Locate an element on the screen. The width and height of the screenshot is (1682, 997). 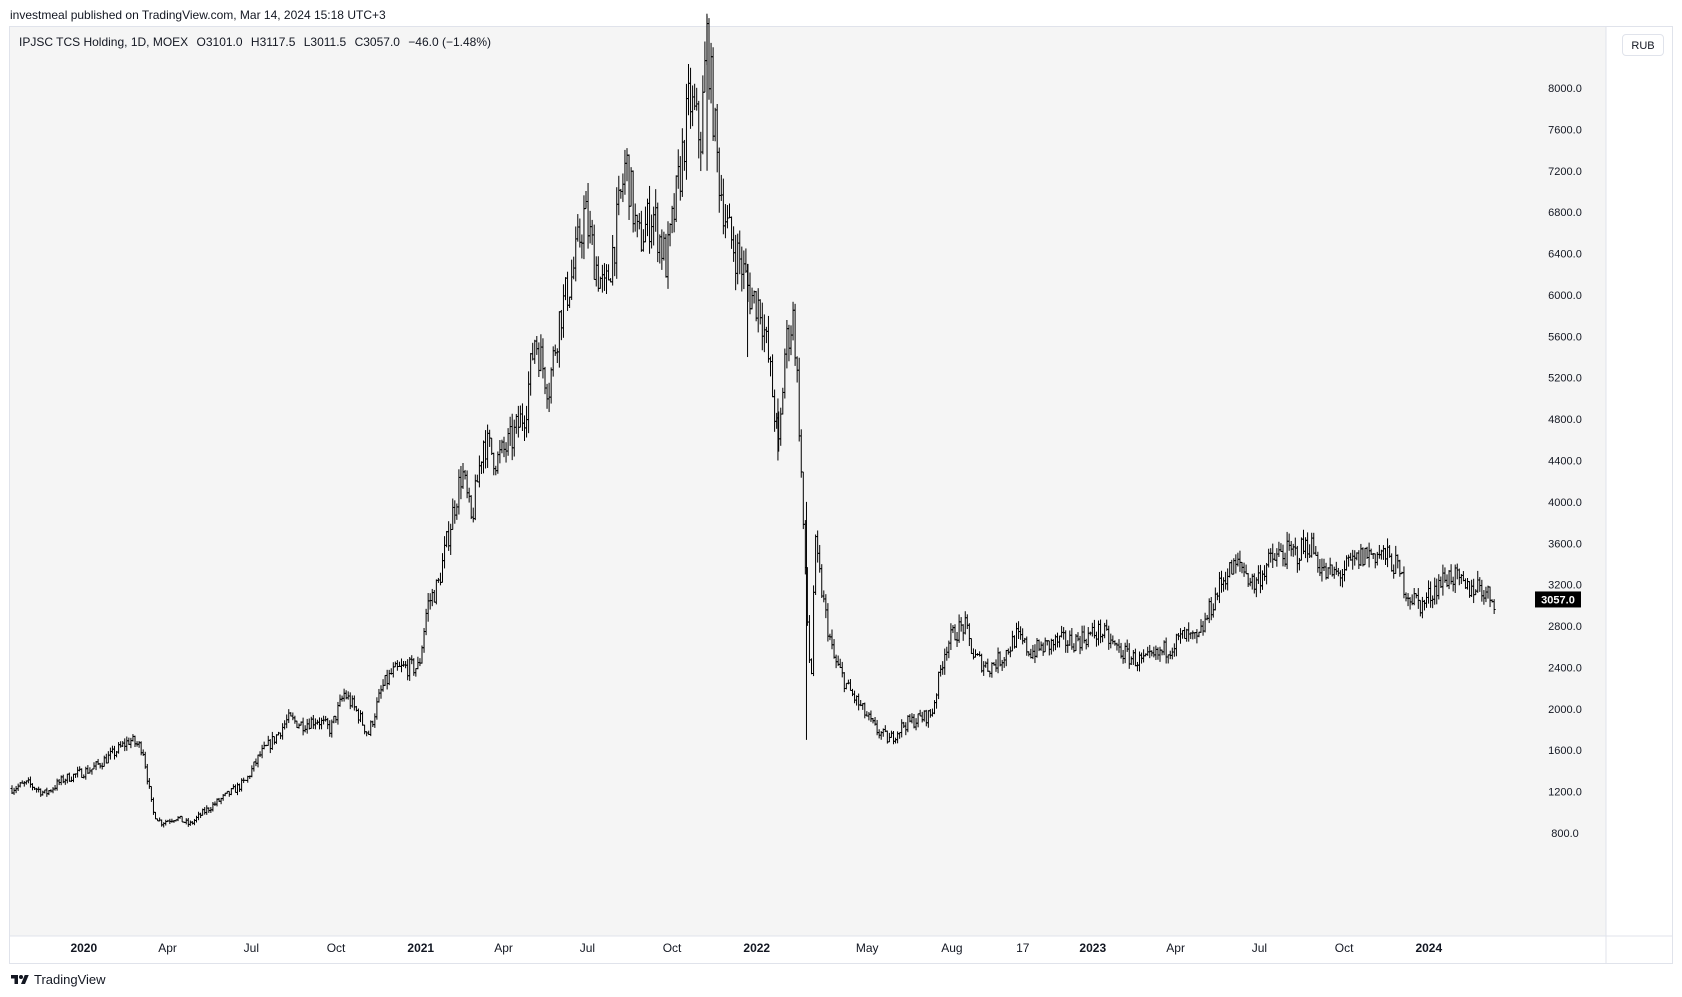
time-axis-tick: 2024 is located at coordinates (1428, 948).